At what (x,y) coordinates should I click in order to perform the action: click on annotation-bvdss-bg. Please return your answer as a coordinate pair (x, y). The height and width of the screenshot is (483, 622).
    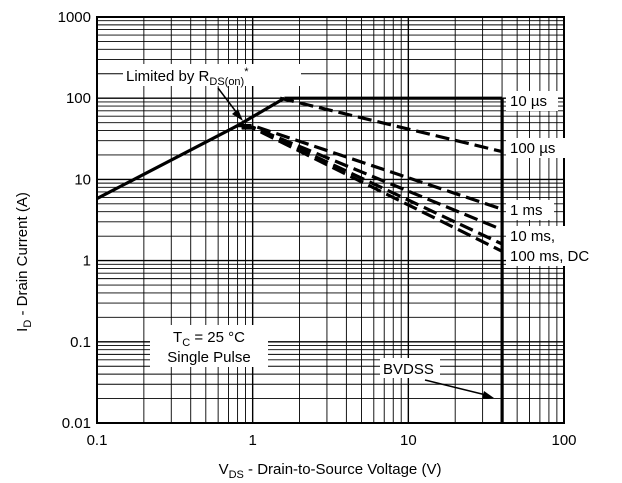
    Looking at the image, I should click on (410, 368).